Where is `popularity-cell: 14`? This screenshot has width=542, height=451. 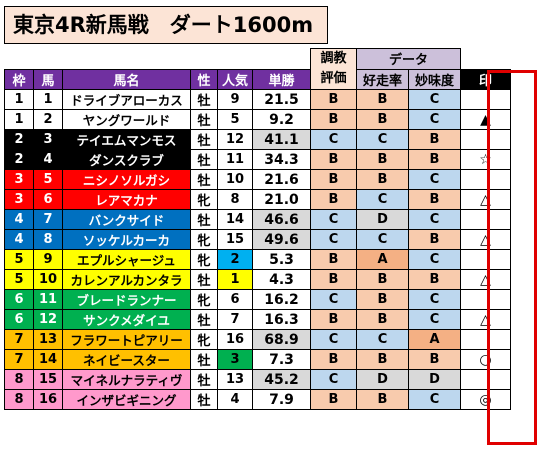 popularity-cell: 14 is located at coordinates (235, 219).